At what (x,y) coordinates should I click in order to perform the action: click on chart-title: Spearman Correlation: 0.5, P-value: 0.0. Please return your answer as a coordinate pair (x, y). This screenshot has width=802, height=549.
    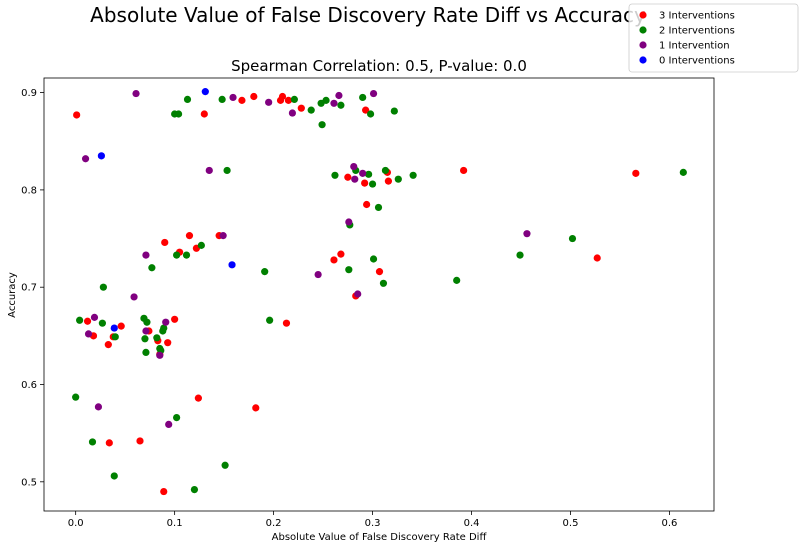
    Looking at the image, I should click on (379, 66).